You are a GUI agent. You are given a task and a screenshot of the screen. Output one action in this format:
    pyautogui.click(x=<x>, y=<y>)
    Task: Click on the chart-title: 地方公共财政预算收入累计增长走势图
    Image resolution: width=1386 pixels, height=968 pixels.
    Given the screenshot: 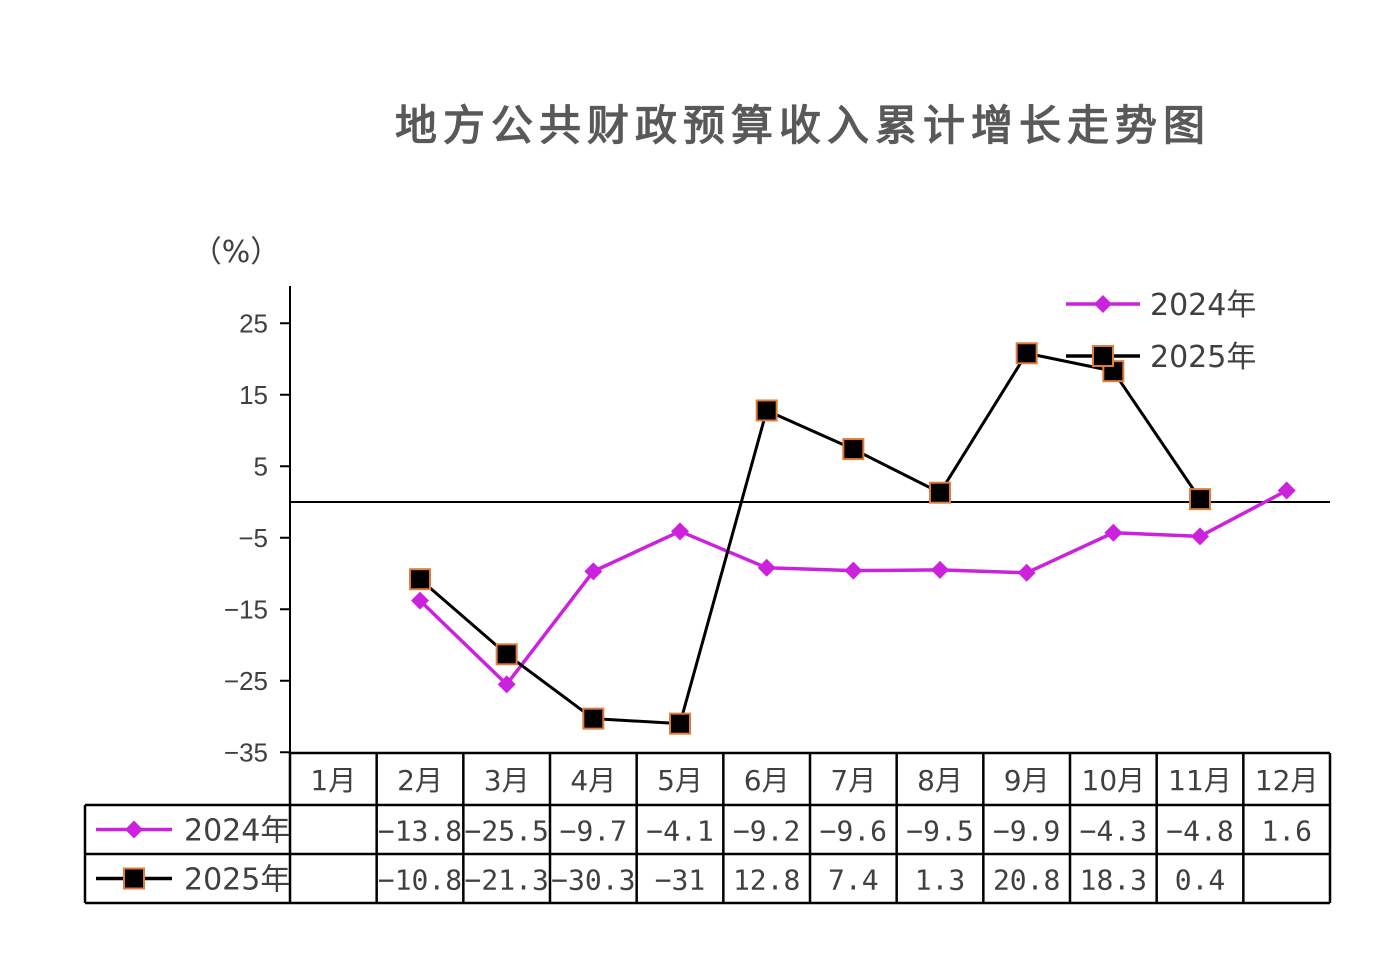 What is the action you would take?
    pyautogui.click(x=802, y=125)
    